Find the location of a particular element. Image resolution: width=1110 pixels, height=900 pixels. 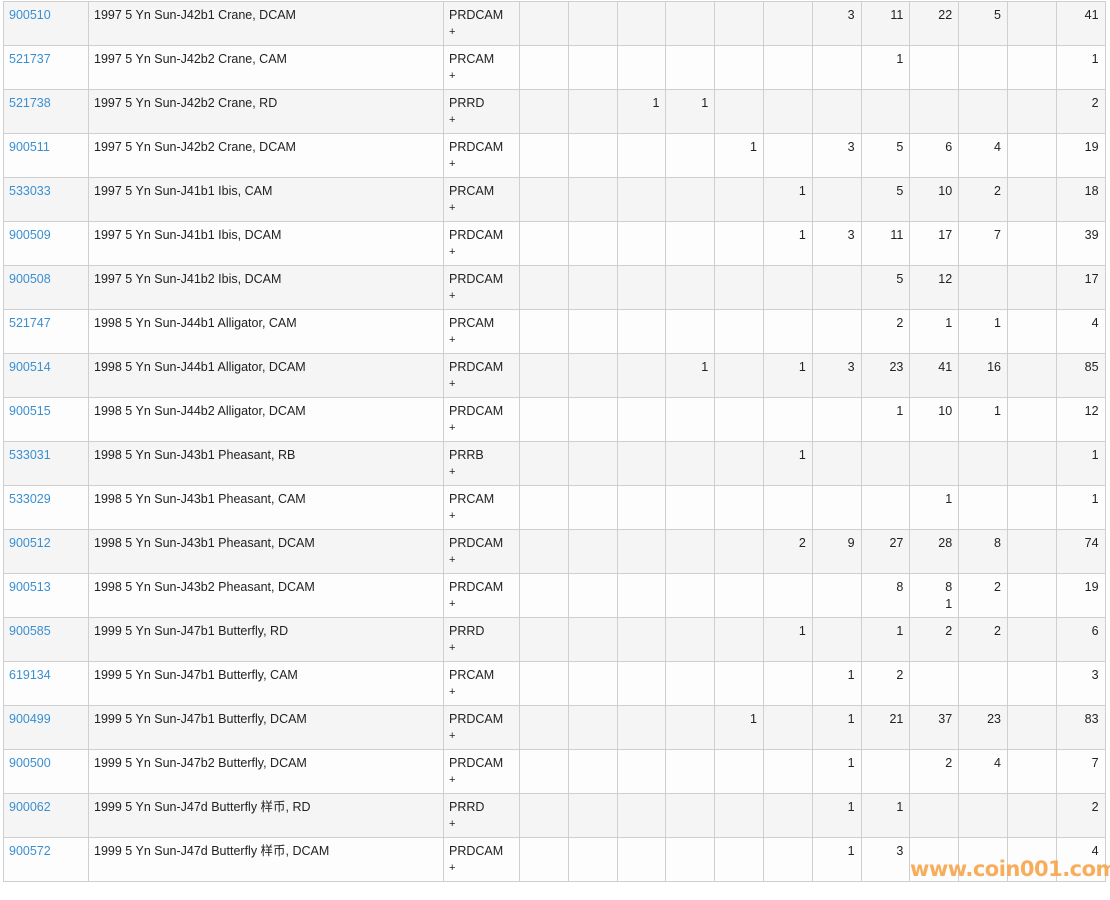

coin-id-link: 900500 is located at coordinates (30, 763).